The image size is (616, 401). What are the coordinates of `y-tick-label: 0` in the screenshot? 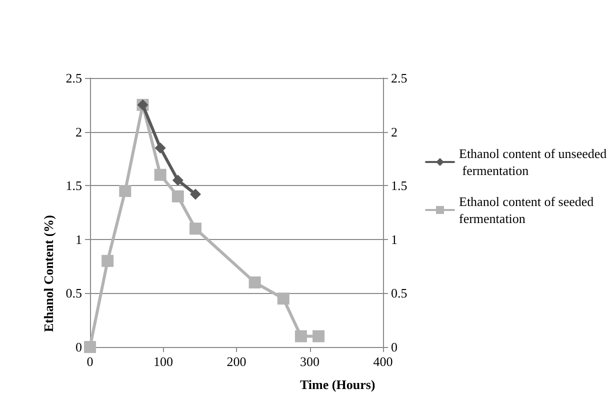 It's located at (79, 347).